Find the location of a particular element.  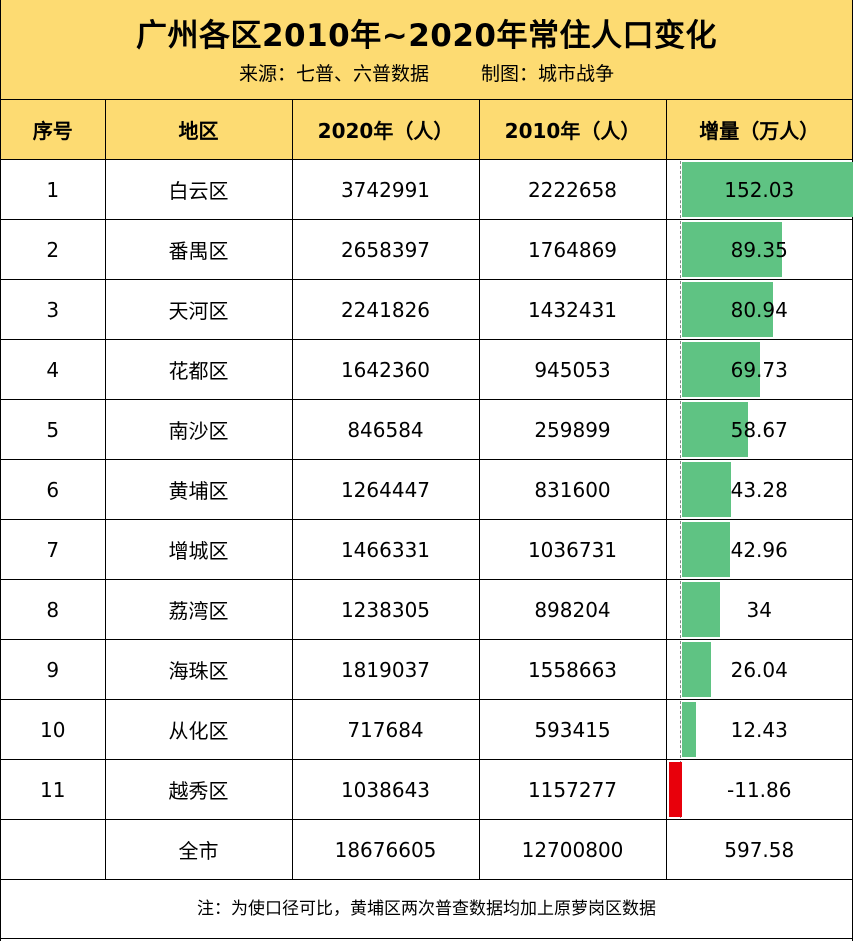

table-row: 6 黄埔区 1264447 831600 43.28 is located at coordinates (426, 489).